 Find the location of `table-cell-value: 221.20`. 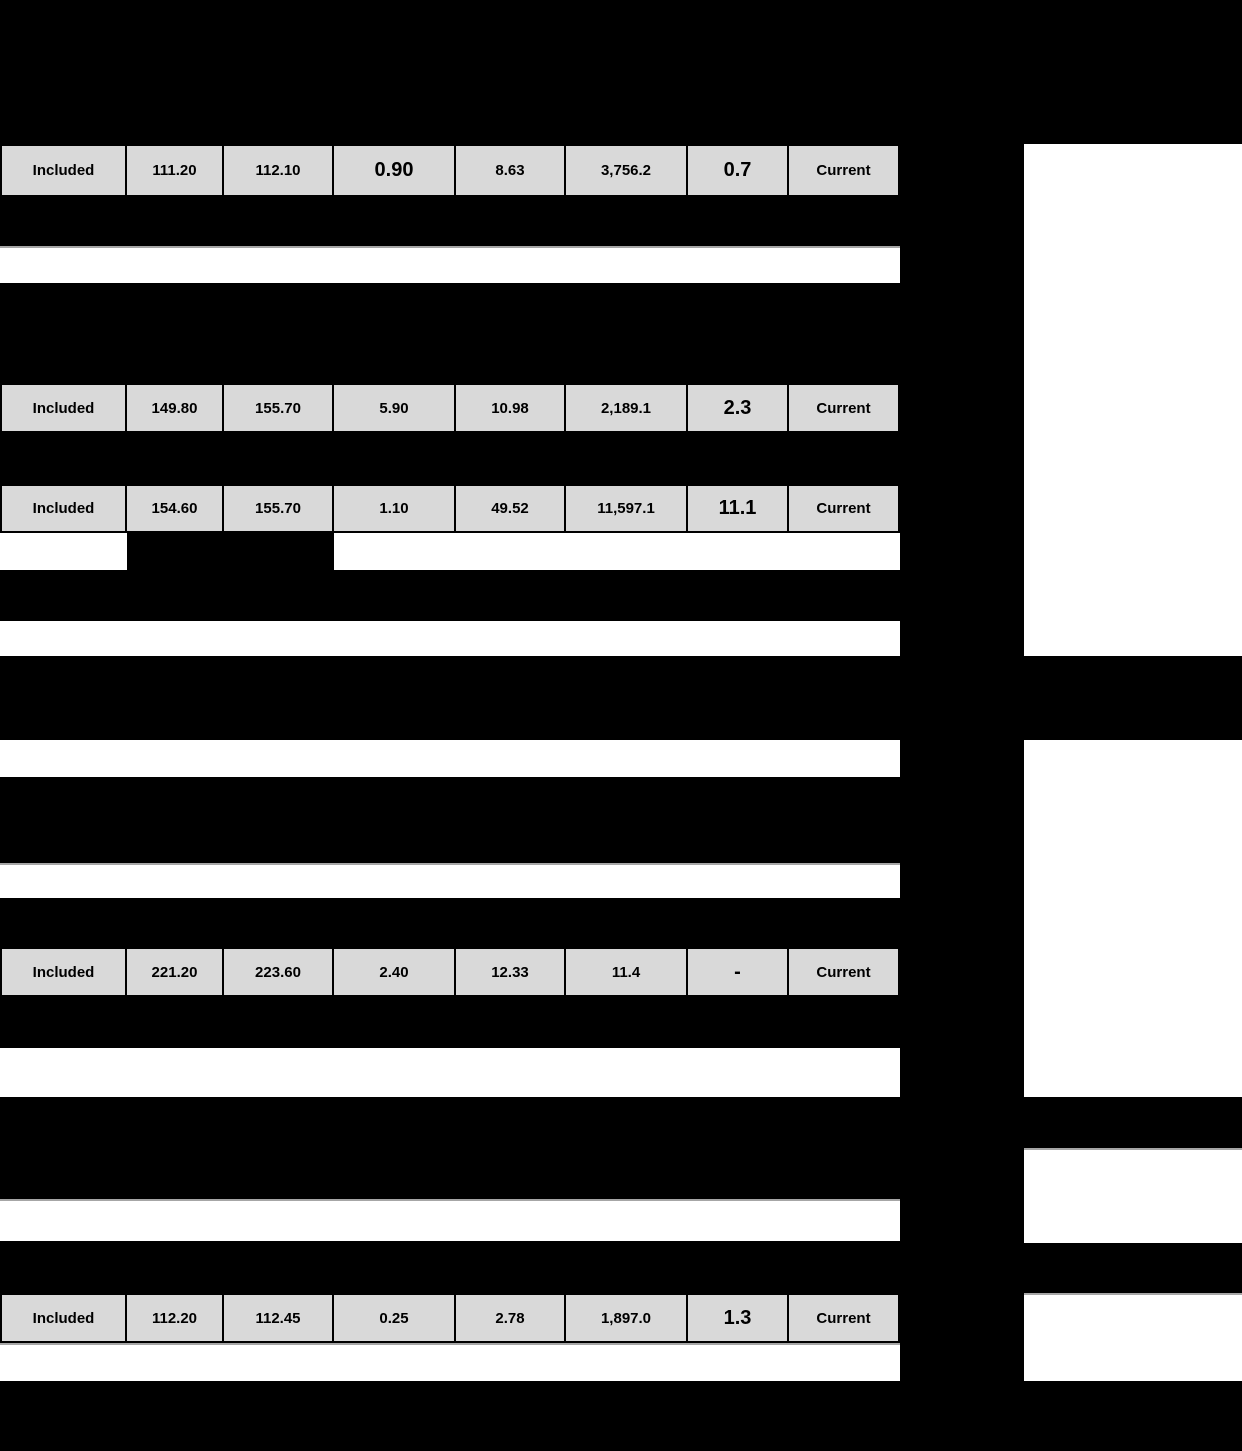

table-cell-value: 221.20 is located at coordinates (175, 972).